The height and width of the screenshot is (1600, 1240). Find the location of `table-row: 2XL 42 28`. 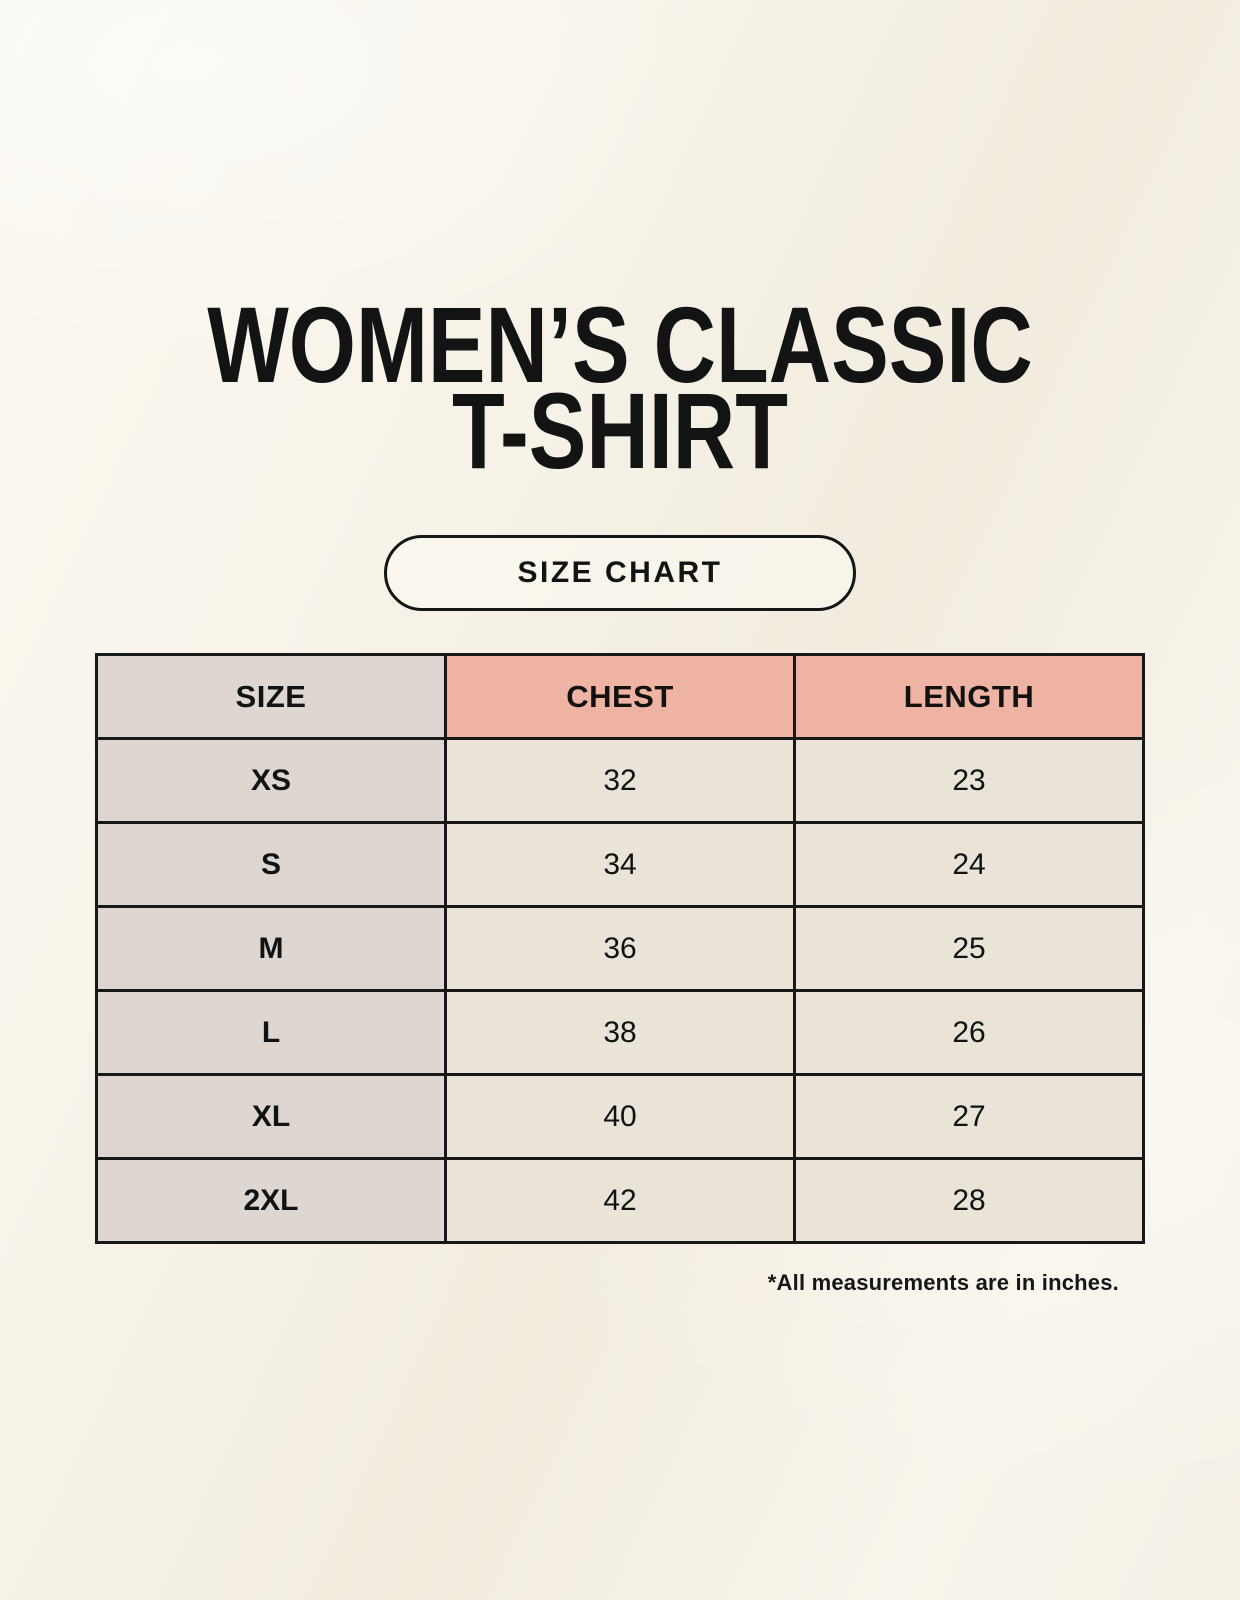

table-row: 2XL 42 28 is located at coordinates (620, 1200).